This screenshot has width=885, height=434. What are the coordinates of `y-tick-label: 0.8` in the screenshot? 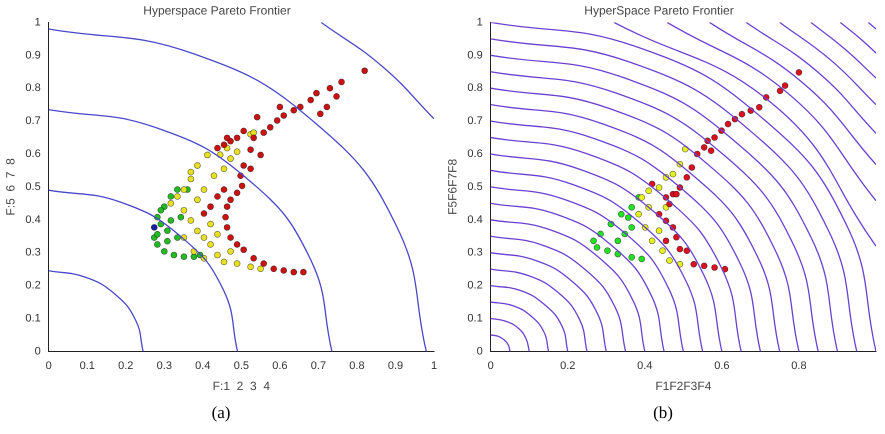 It's located at (475, 88).